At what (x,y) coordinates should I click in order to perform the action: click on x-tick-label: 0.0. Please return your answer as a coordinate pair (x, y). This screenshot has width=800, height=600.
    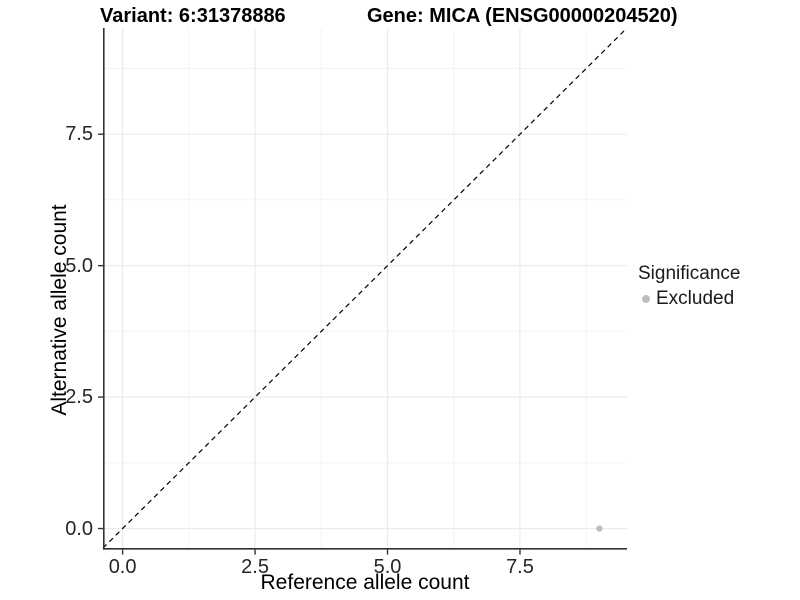
    Looking at the image, I should click on (122, 567).